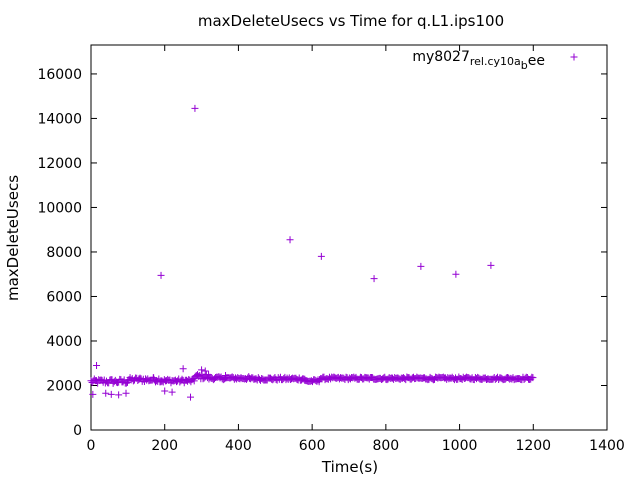 The image size is (640, 480). I want to click on x-tick-label: 0, so click(91, 446).